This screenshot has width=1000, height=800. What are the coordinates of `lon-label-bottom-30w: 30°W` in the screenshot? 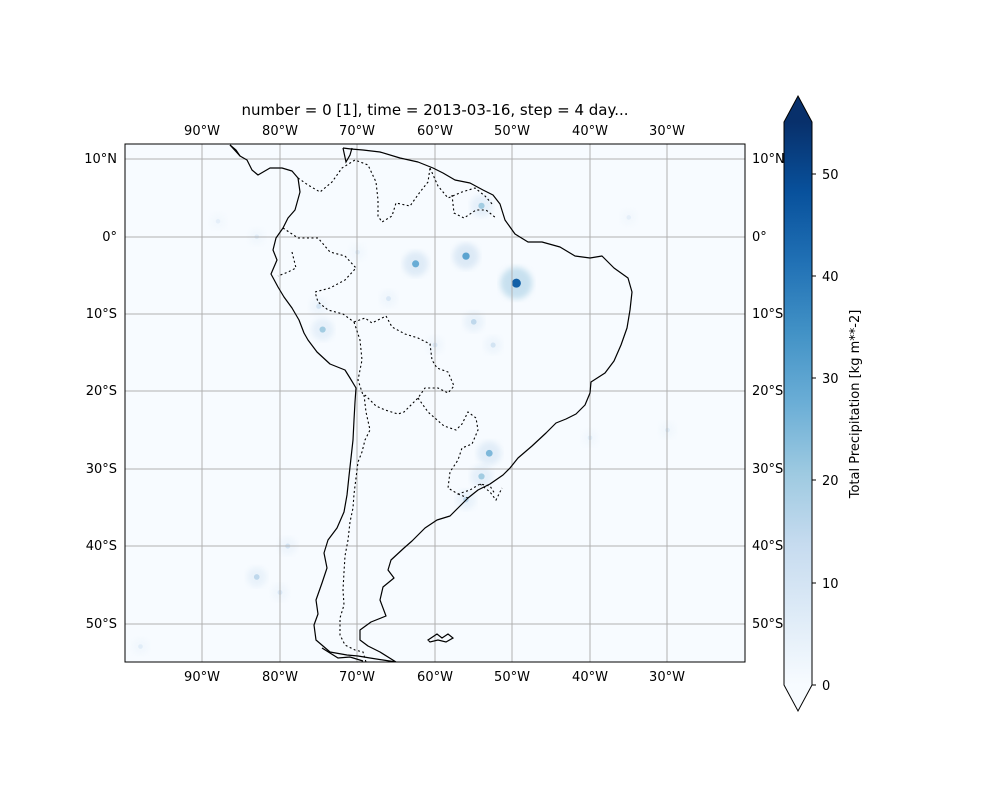 It's located at (667, 677).